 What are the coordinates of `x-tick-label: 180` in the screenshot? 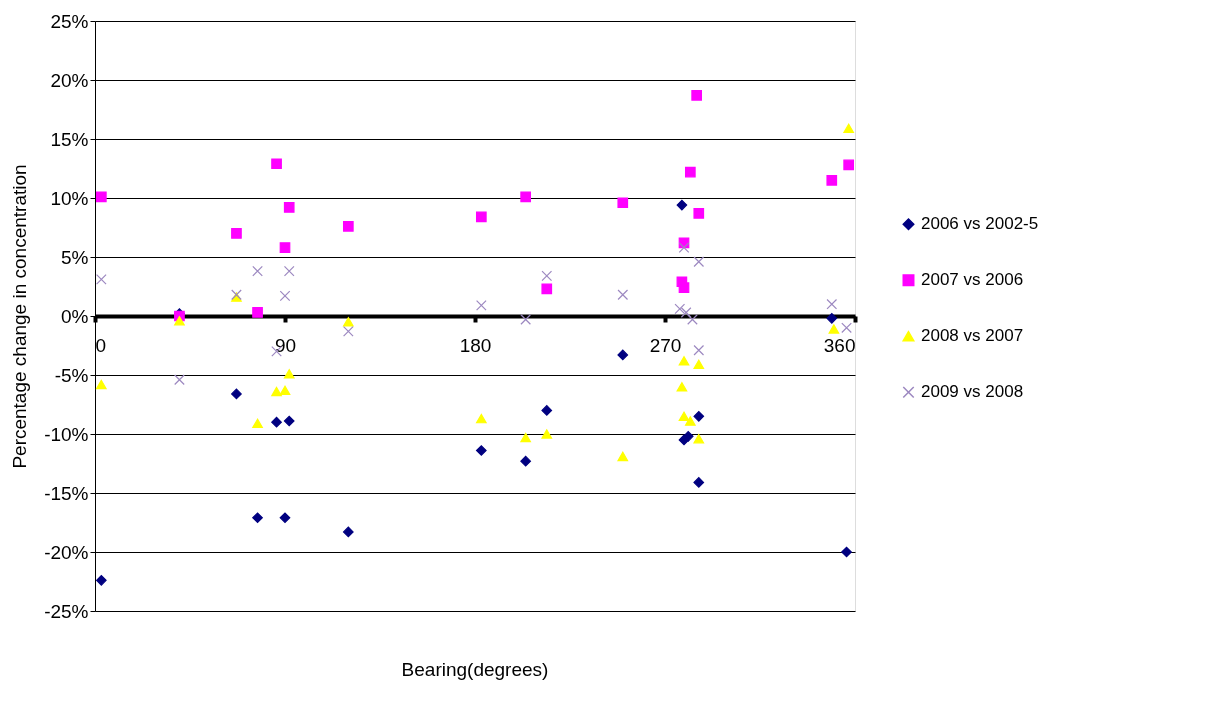 It's located at (475, 345).